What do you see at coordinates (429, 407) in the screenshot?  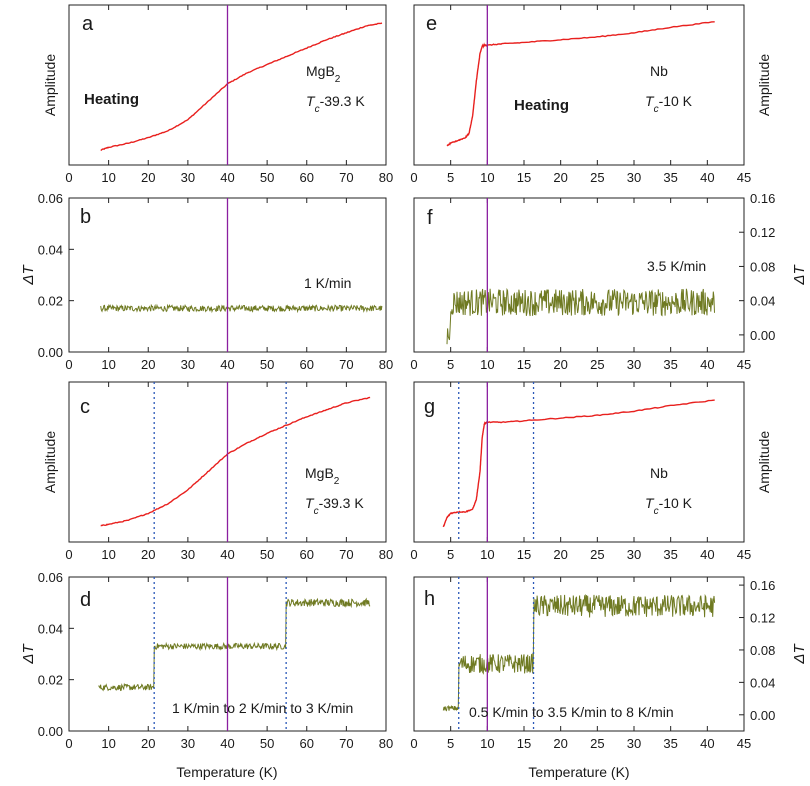 I see `panel-letter: g` at bounding box center [429, 407].